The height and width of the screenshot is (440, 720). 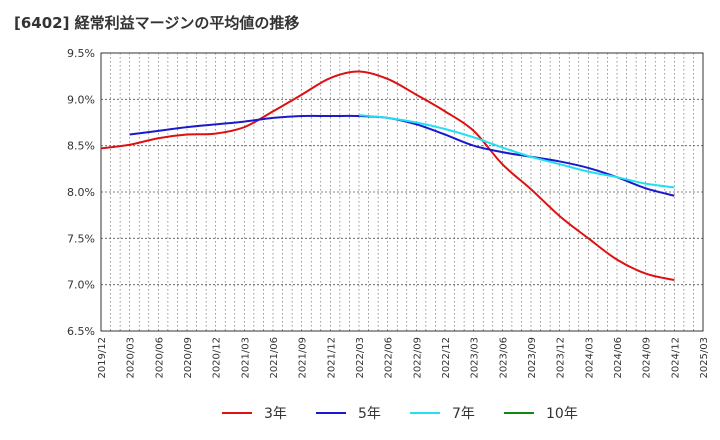 What do you see at coordinates (675, 358) in the screenshot?
I see `x-tick-label: 2024/12` at bounding box center [675, 358].